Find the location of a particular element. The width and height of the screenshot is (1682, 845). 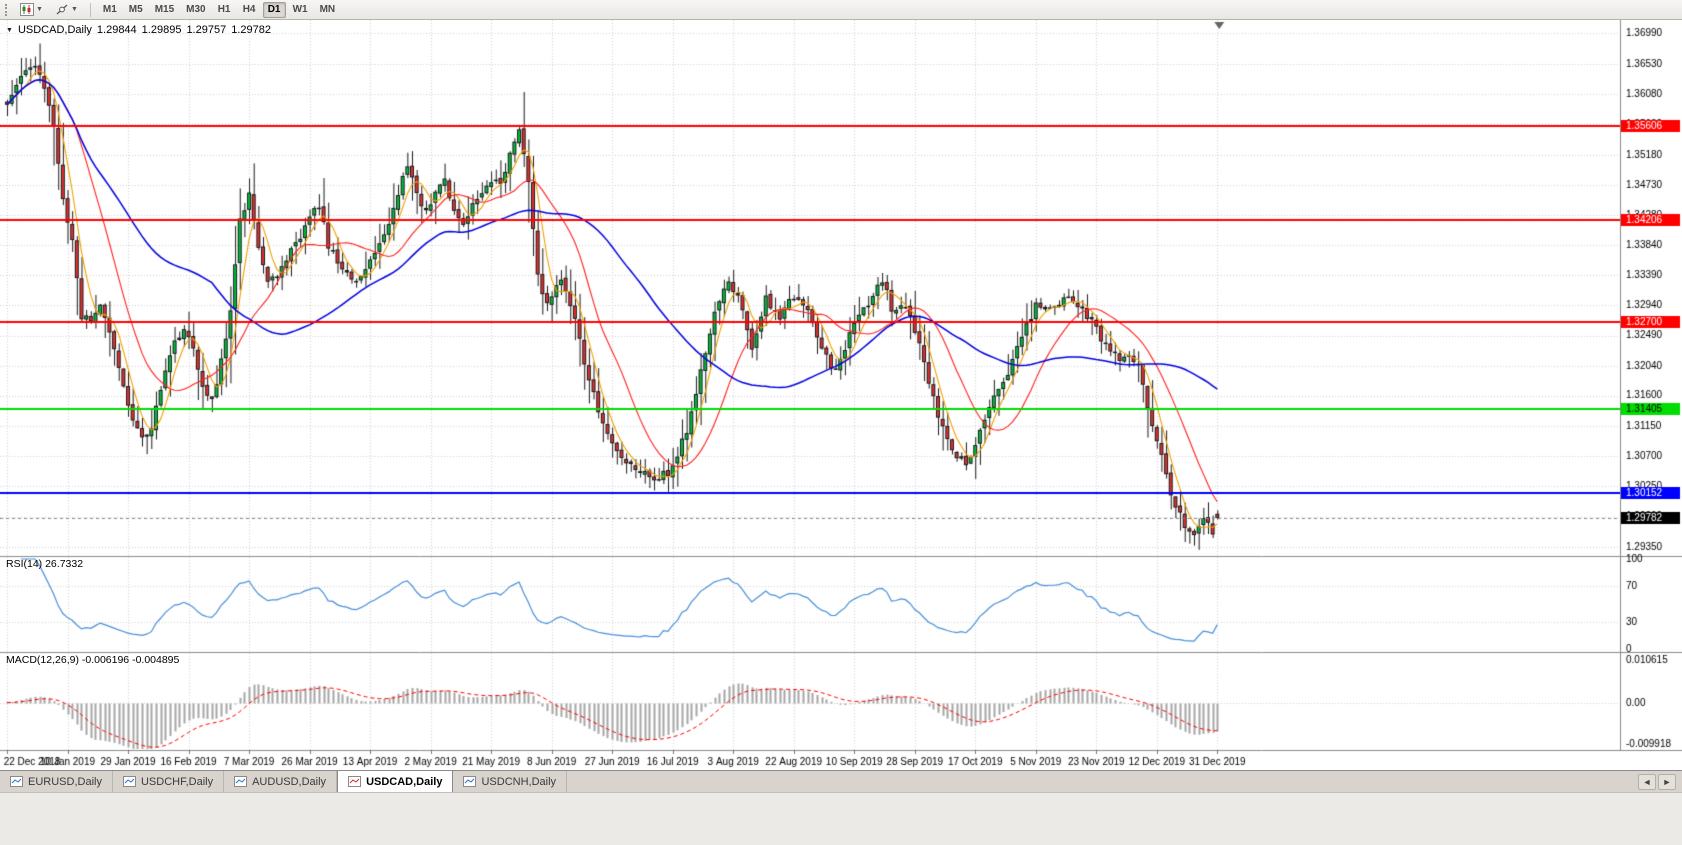

timeframe-d1-button: D1 is located at coordinates (274, 9).